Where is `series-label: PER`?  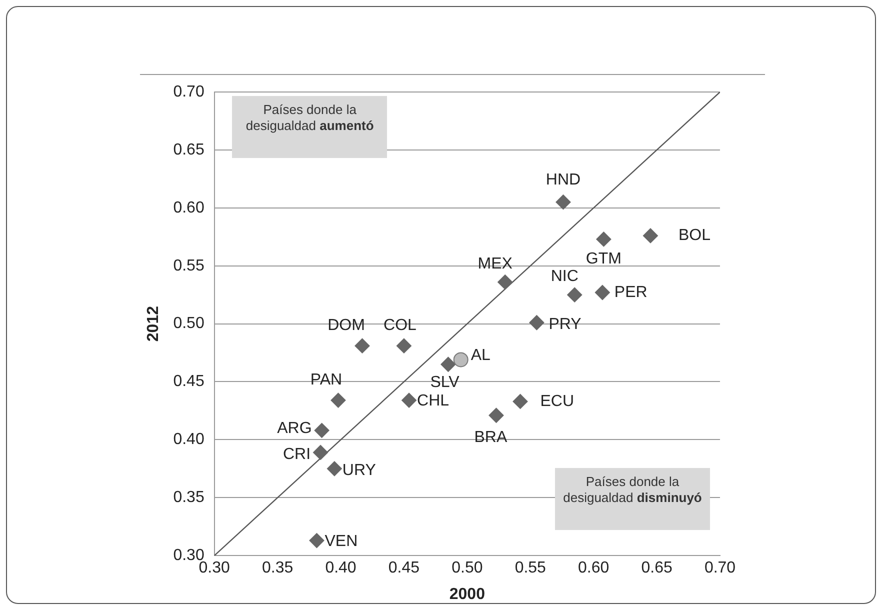
series-label: PER is located at coordinates (631, 292).